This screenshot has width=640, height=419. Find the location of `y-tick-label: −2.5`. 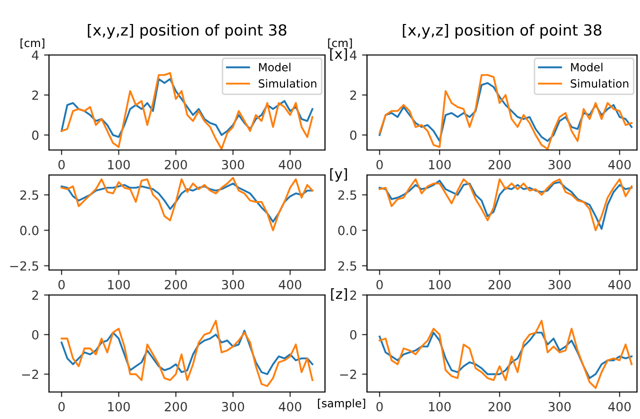

y-tick-label: −2.5 is located at coordinates (24, 266).